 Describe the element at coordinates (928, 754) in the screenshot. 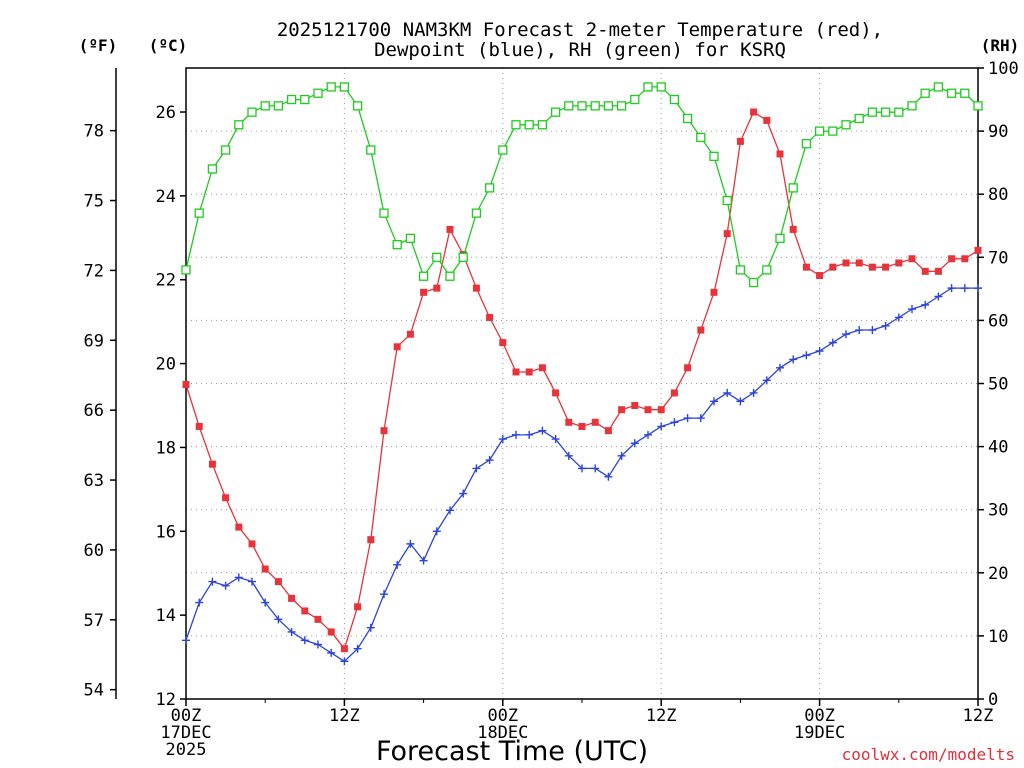

I see `credit-text: coolwx.com/modelts` at that location.